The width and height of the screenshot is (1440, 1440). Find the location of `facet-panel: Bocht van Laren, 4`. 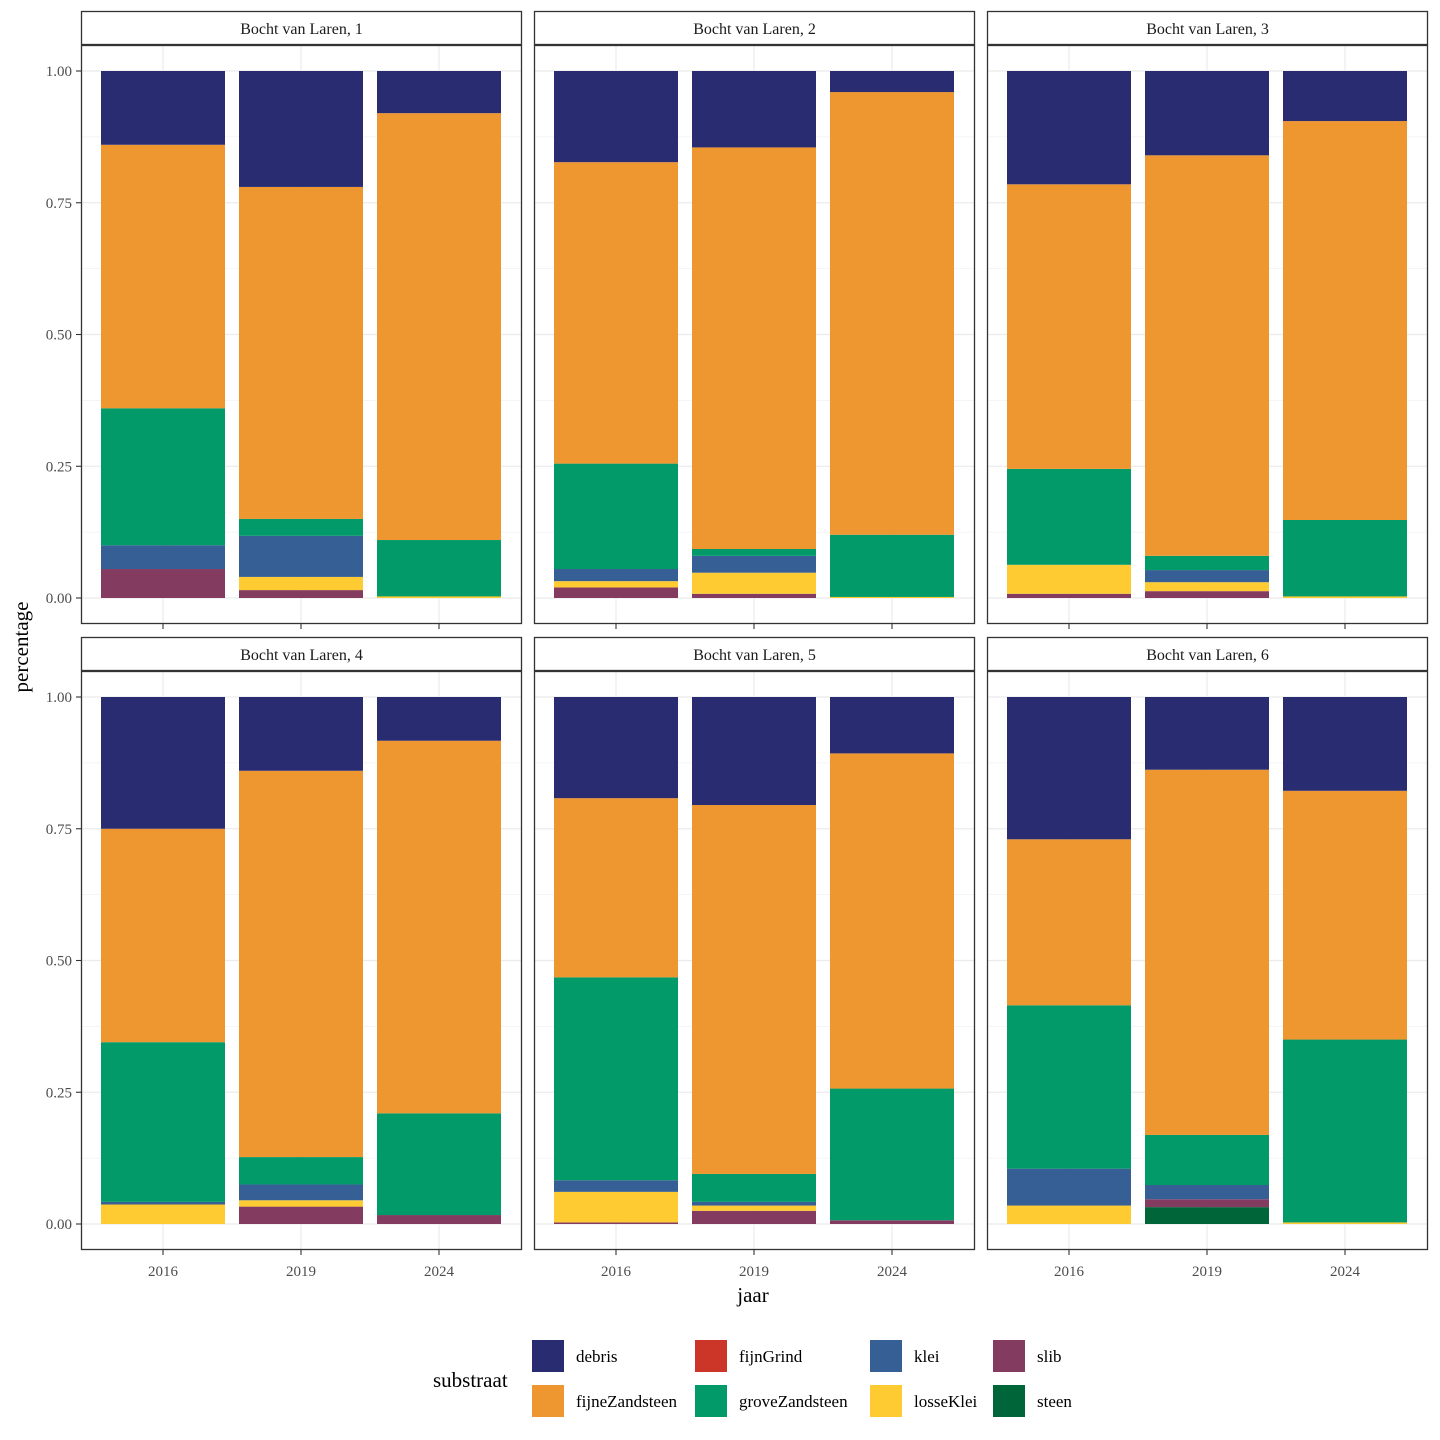

facet-panel: Bocht van Laren, 4 is located at coordinates (301, 943).